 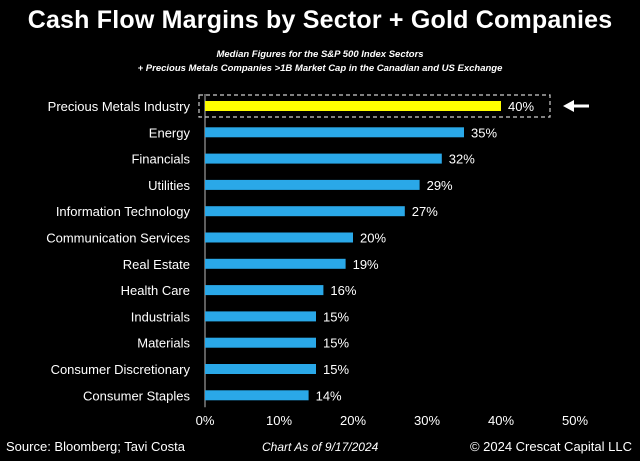 What do you see at coordinates (279, 420) in the screenshot?
I see `x-tick-label: 10%` at bounding box center [279, 420].